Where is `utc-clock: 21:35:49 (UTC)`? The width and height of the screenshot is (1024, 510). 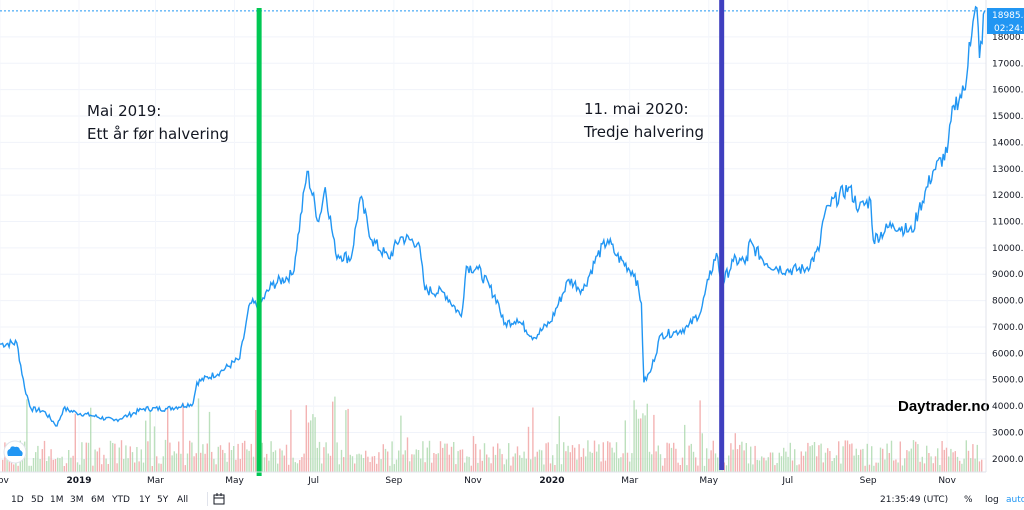
utc-clock: 21:35:49 (UTC) is located at coordinates (914, 500).